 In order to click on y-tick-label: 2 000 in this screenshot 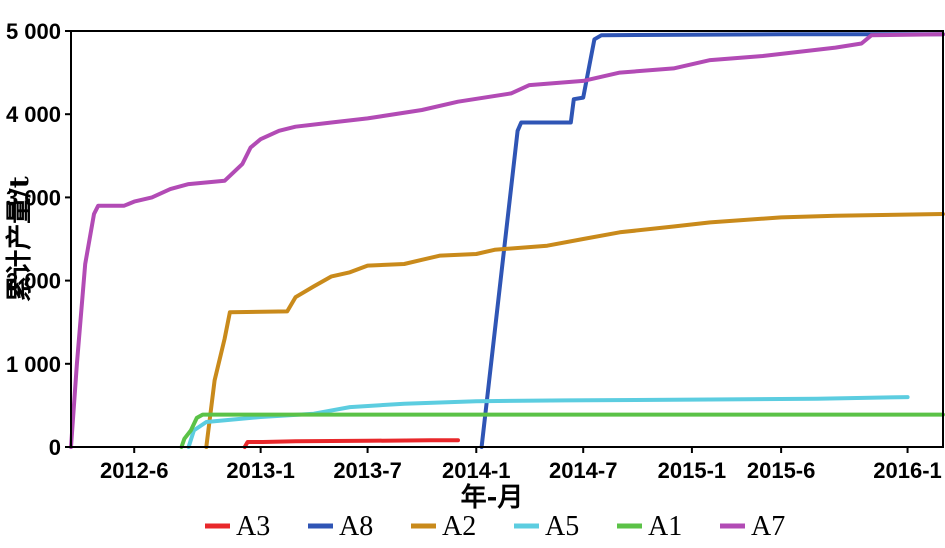, I will do `click(33, 281)`.